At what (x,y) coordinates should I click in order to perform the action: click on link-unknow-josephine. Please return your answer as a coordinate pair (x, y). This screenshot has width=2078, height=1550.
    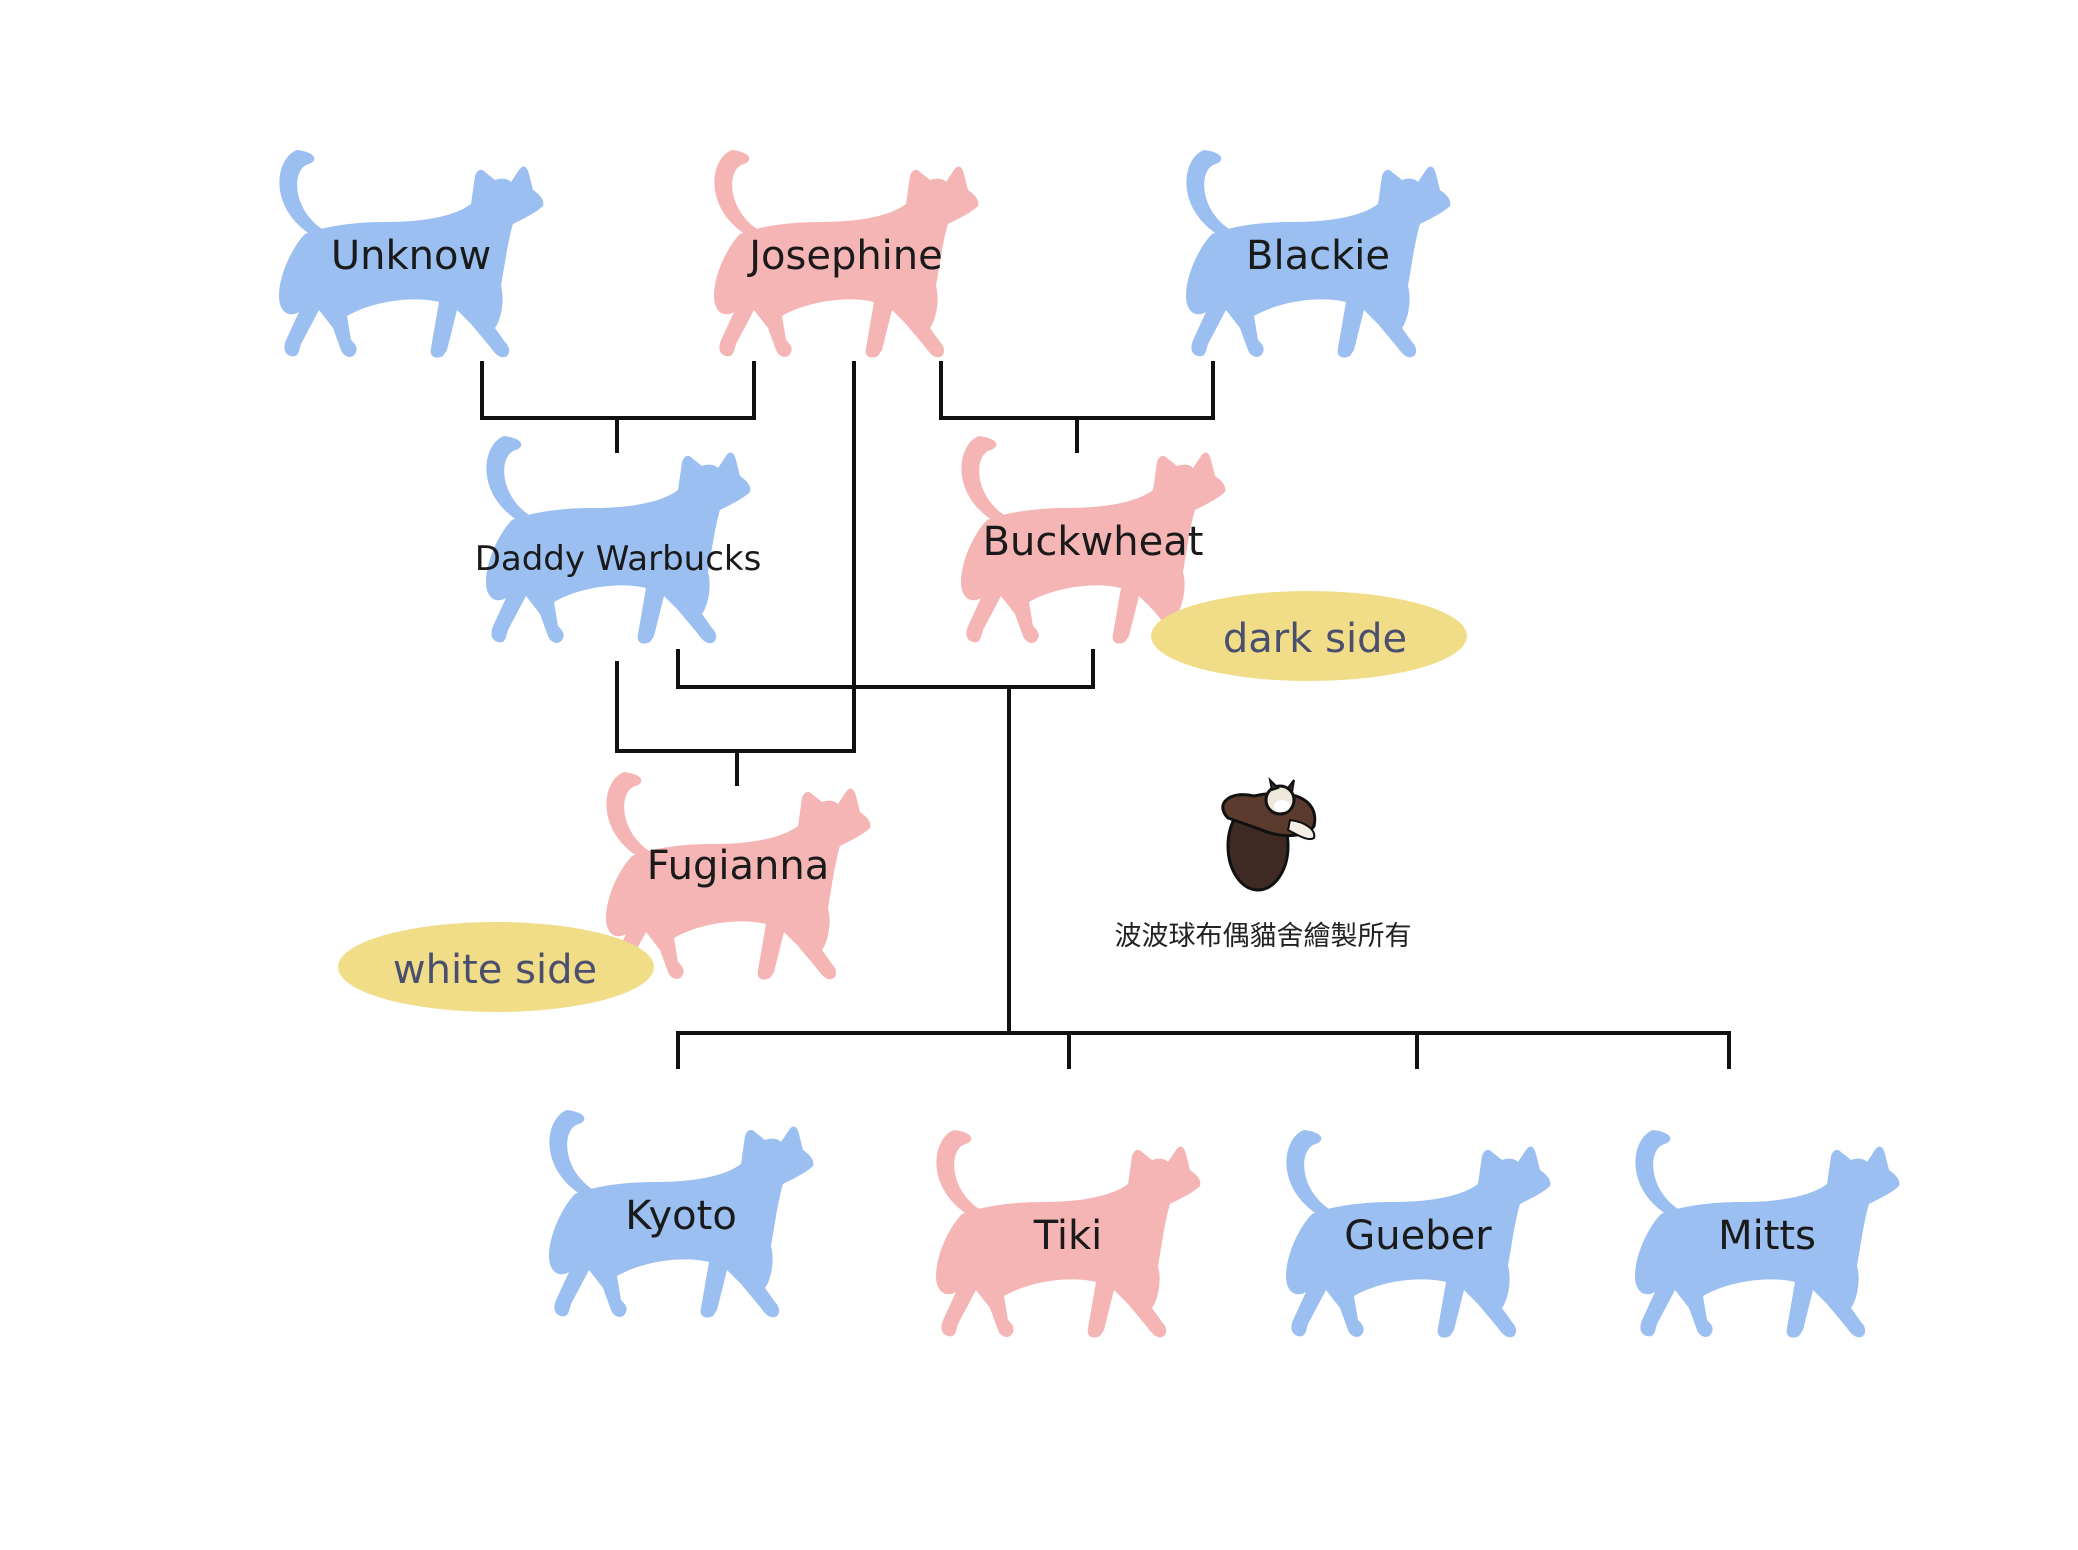
    Looking at the image, I should click on (618, 407).